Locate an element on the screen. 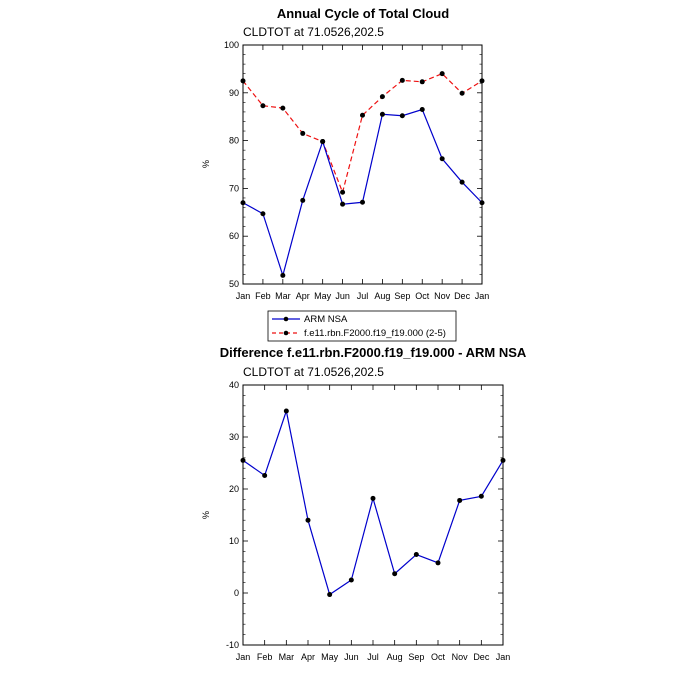 Image resolution: width=692 pixels, height=692 pixels. y-tick-label: 20 is located at coordinates (234, 489).